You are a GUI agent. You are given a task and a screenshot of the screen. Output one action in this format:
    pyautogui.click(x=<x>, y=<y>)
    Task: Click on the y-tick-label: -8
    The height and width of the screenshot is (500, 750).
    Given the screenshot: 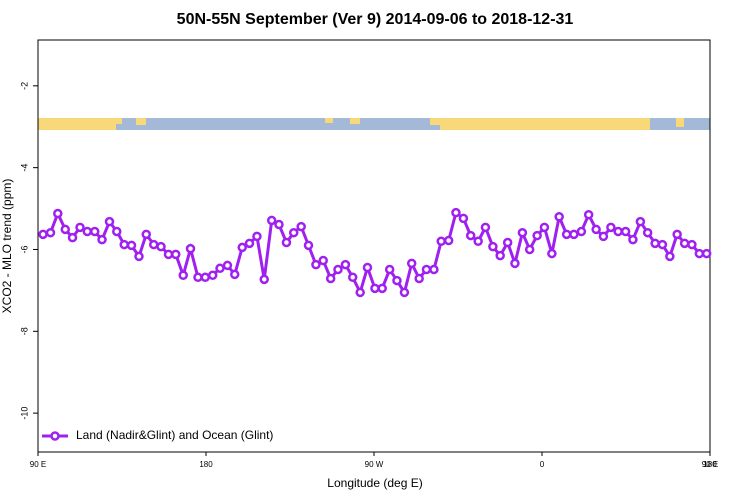 What is the action you would take?
    pyautogui.click(x=24, y=331)
    